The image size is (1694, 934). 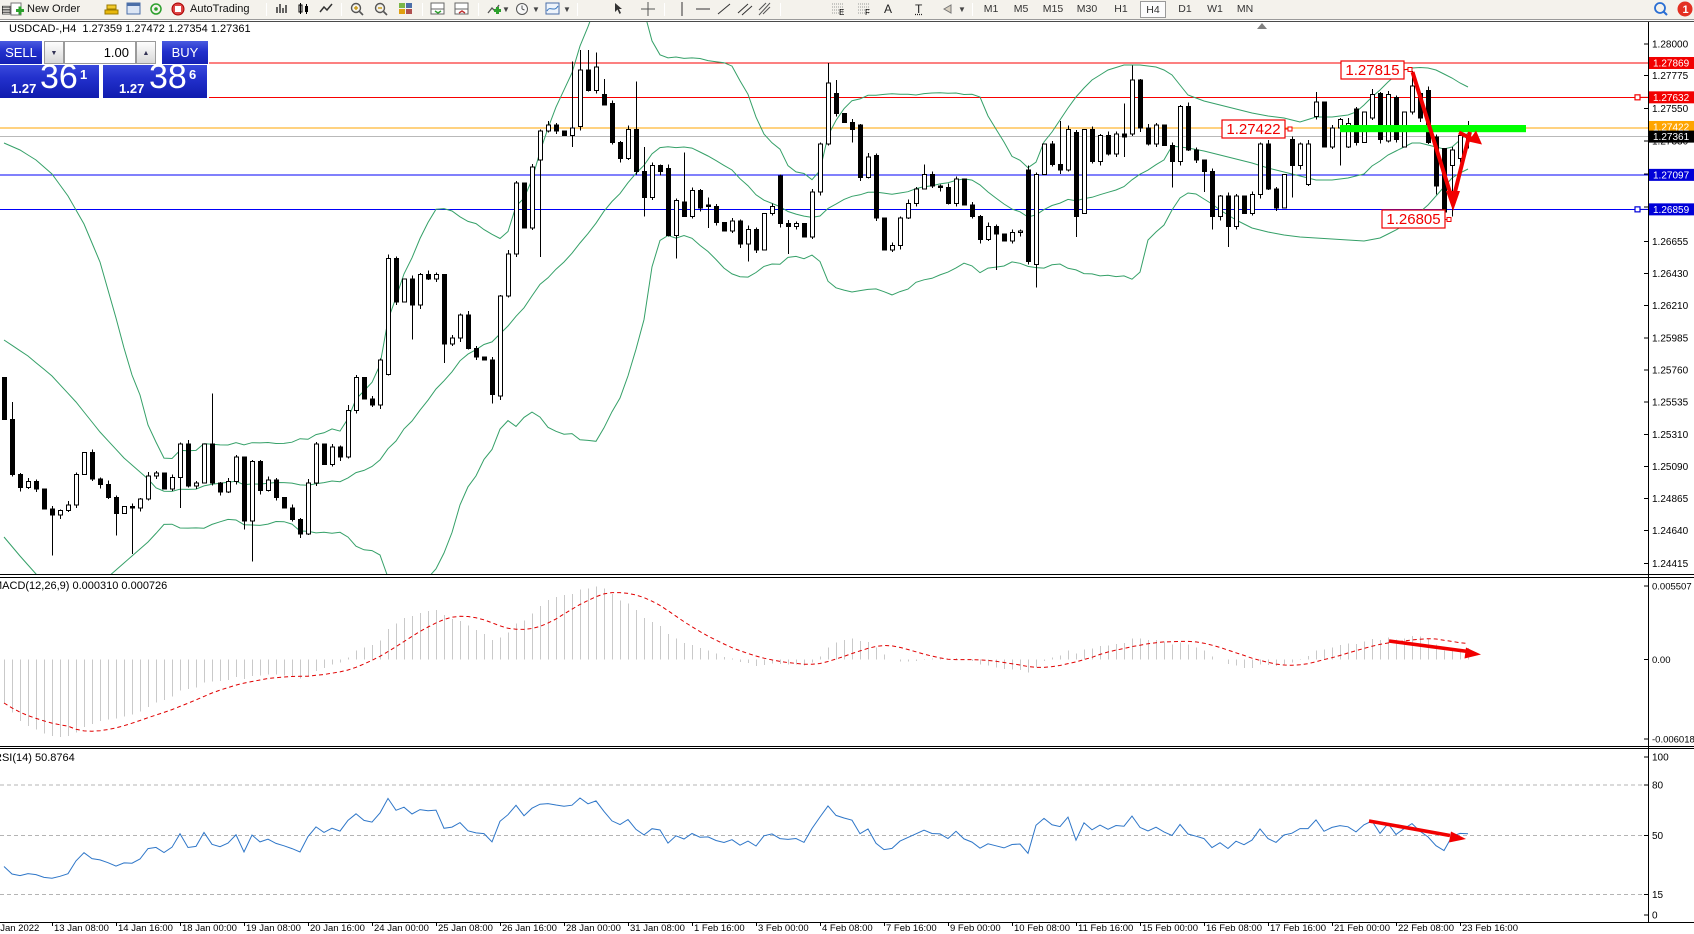 What do you see at coordinates (847, 928) in the screenshot?
I see `svg-text: 4 Feb 08:00` at bounding box center [847, 928].